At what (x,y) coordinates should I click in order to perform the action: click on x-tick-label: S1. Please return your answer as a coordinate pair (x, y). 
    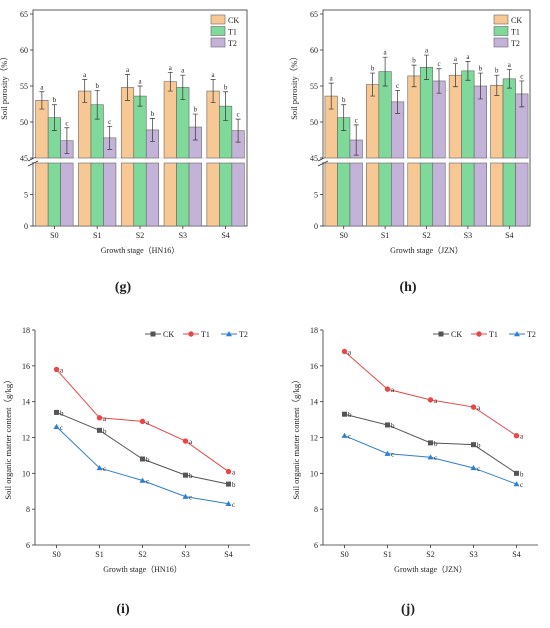
    Looking at the image, I should click on (99, 554).